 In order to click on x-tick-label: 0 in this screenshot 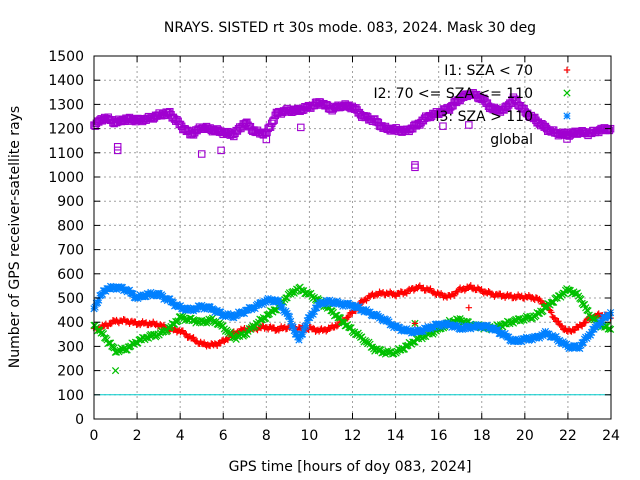, I will do `click(94, 436)`.